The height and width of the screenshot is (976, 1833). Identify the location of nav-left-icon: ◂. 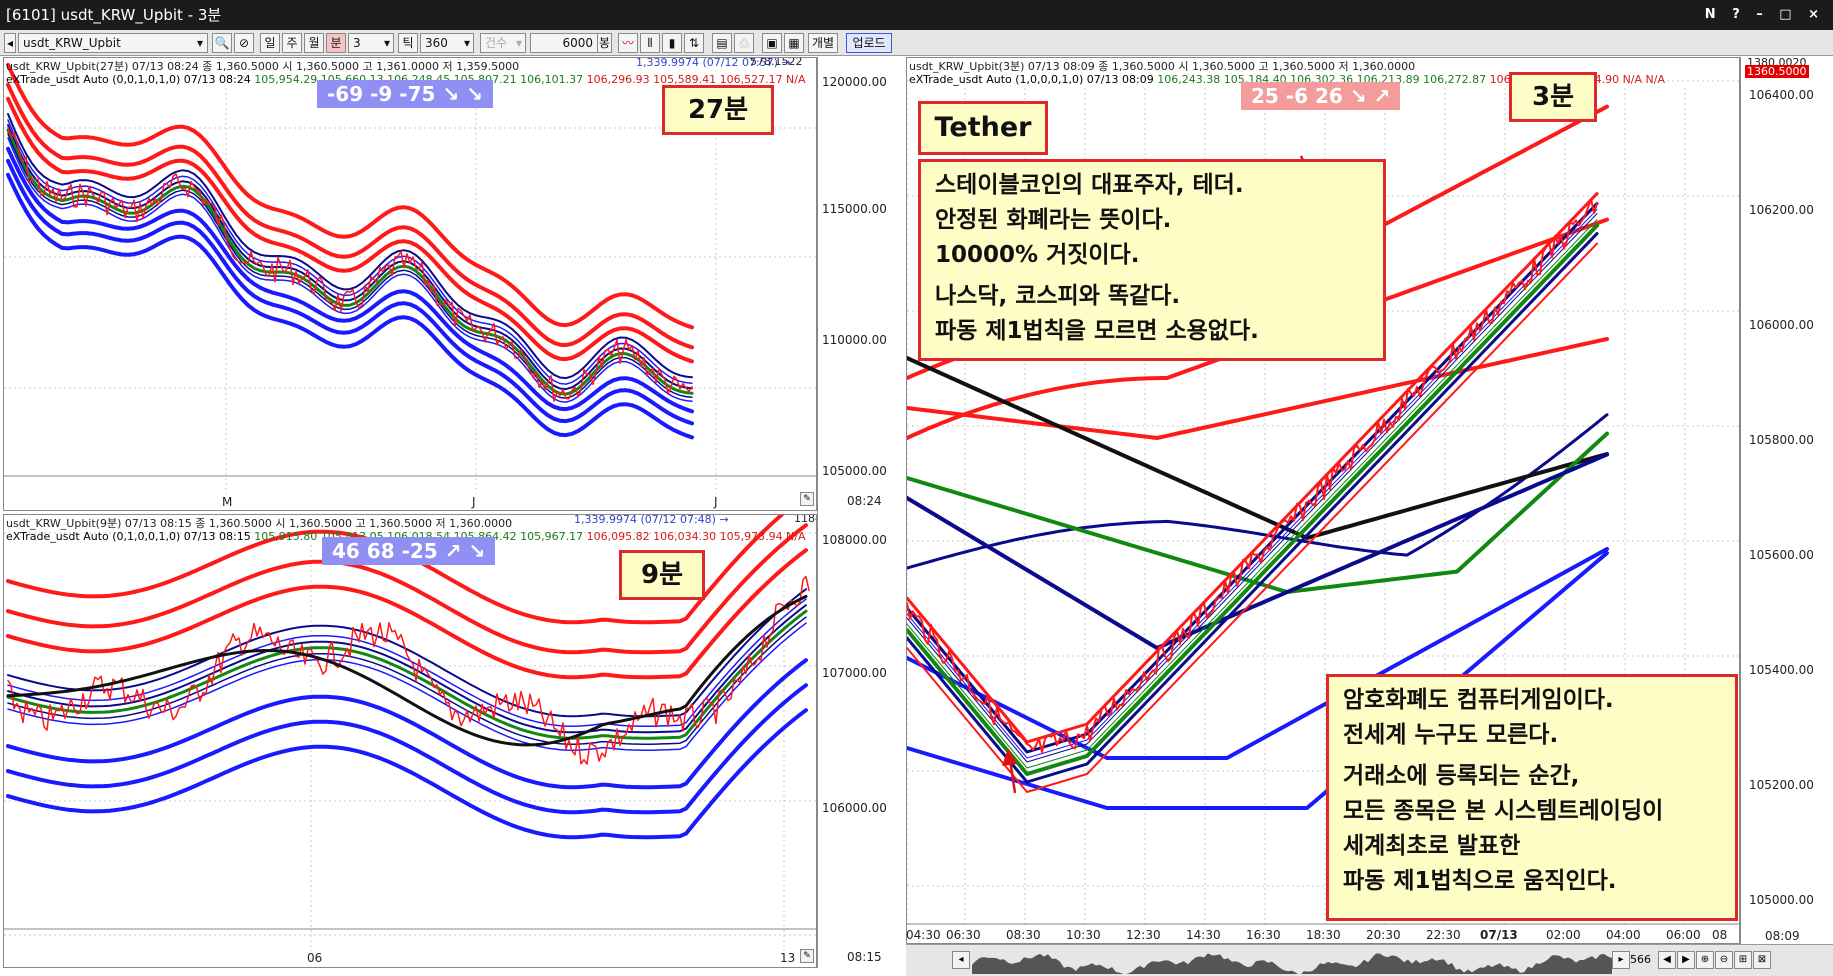
(10, 43).